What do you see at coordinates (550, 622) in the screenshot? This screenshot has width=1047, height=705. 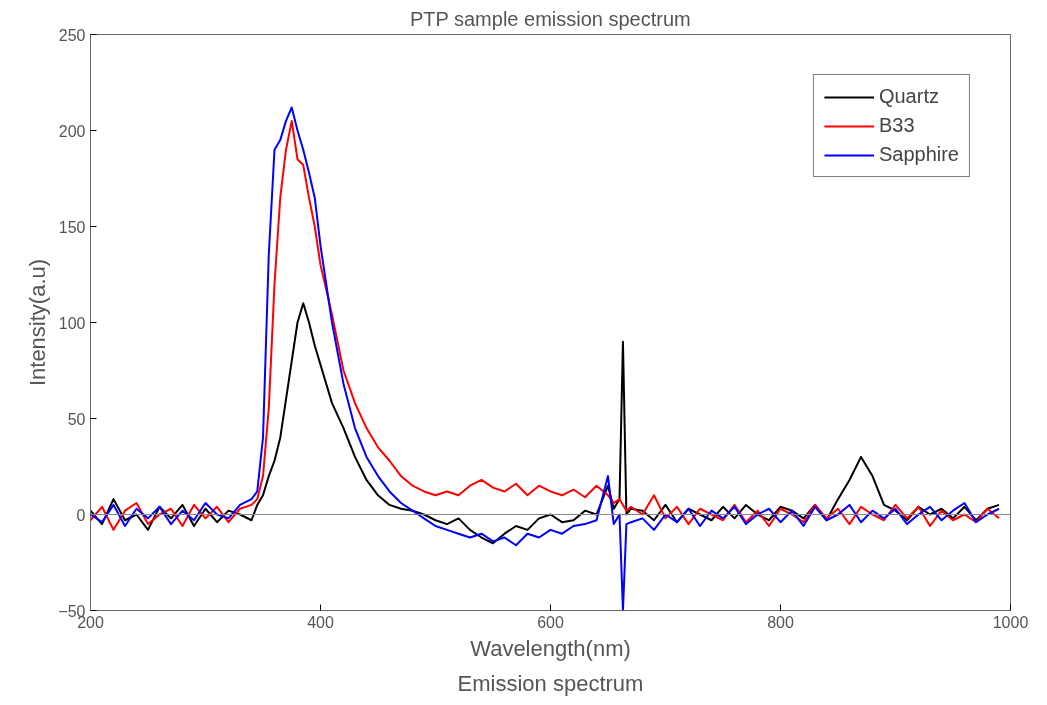 I see `x-tick-label: 600` at bounding box center [550, 622].